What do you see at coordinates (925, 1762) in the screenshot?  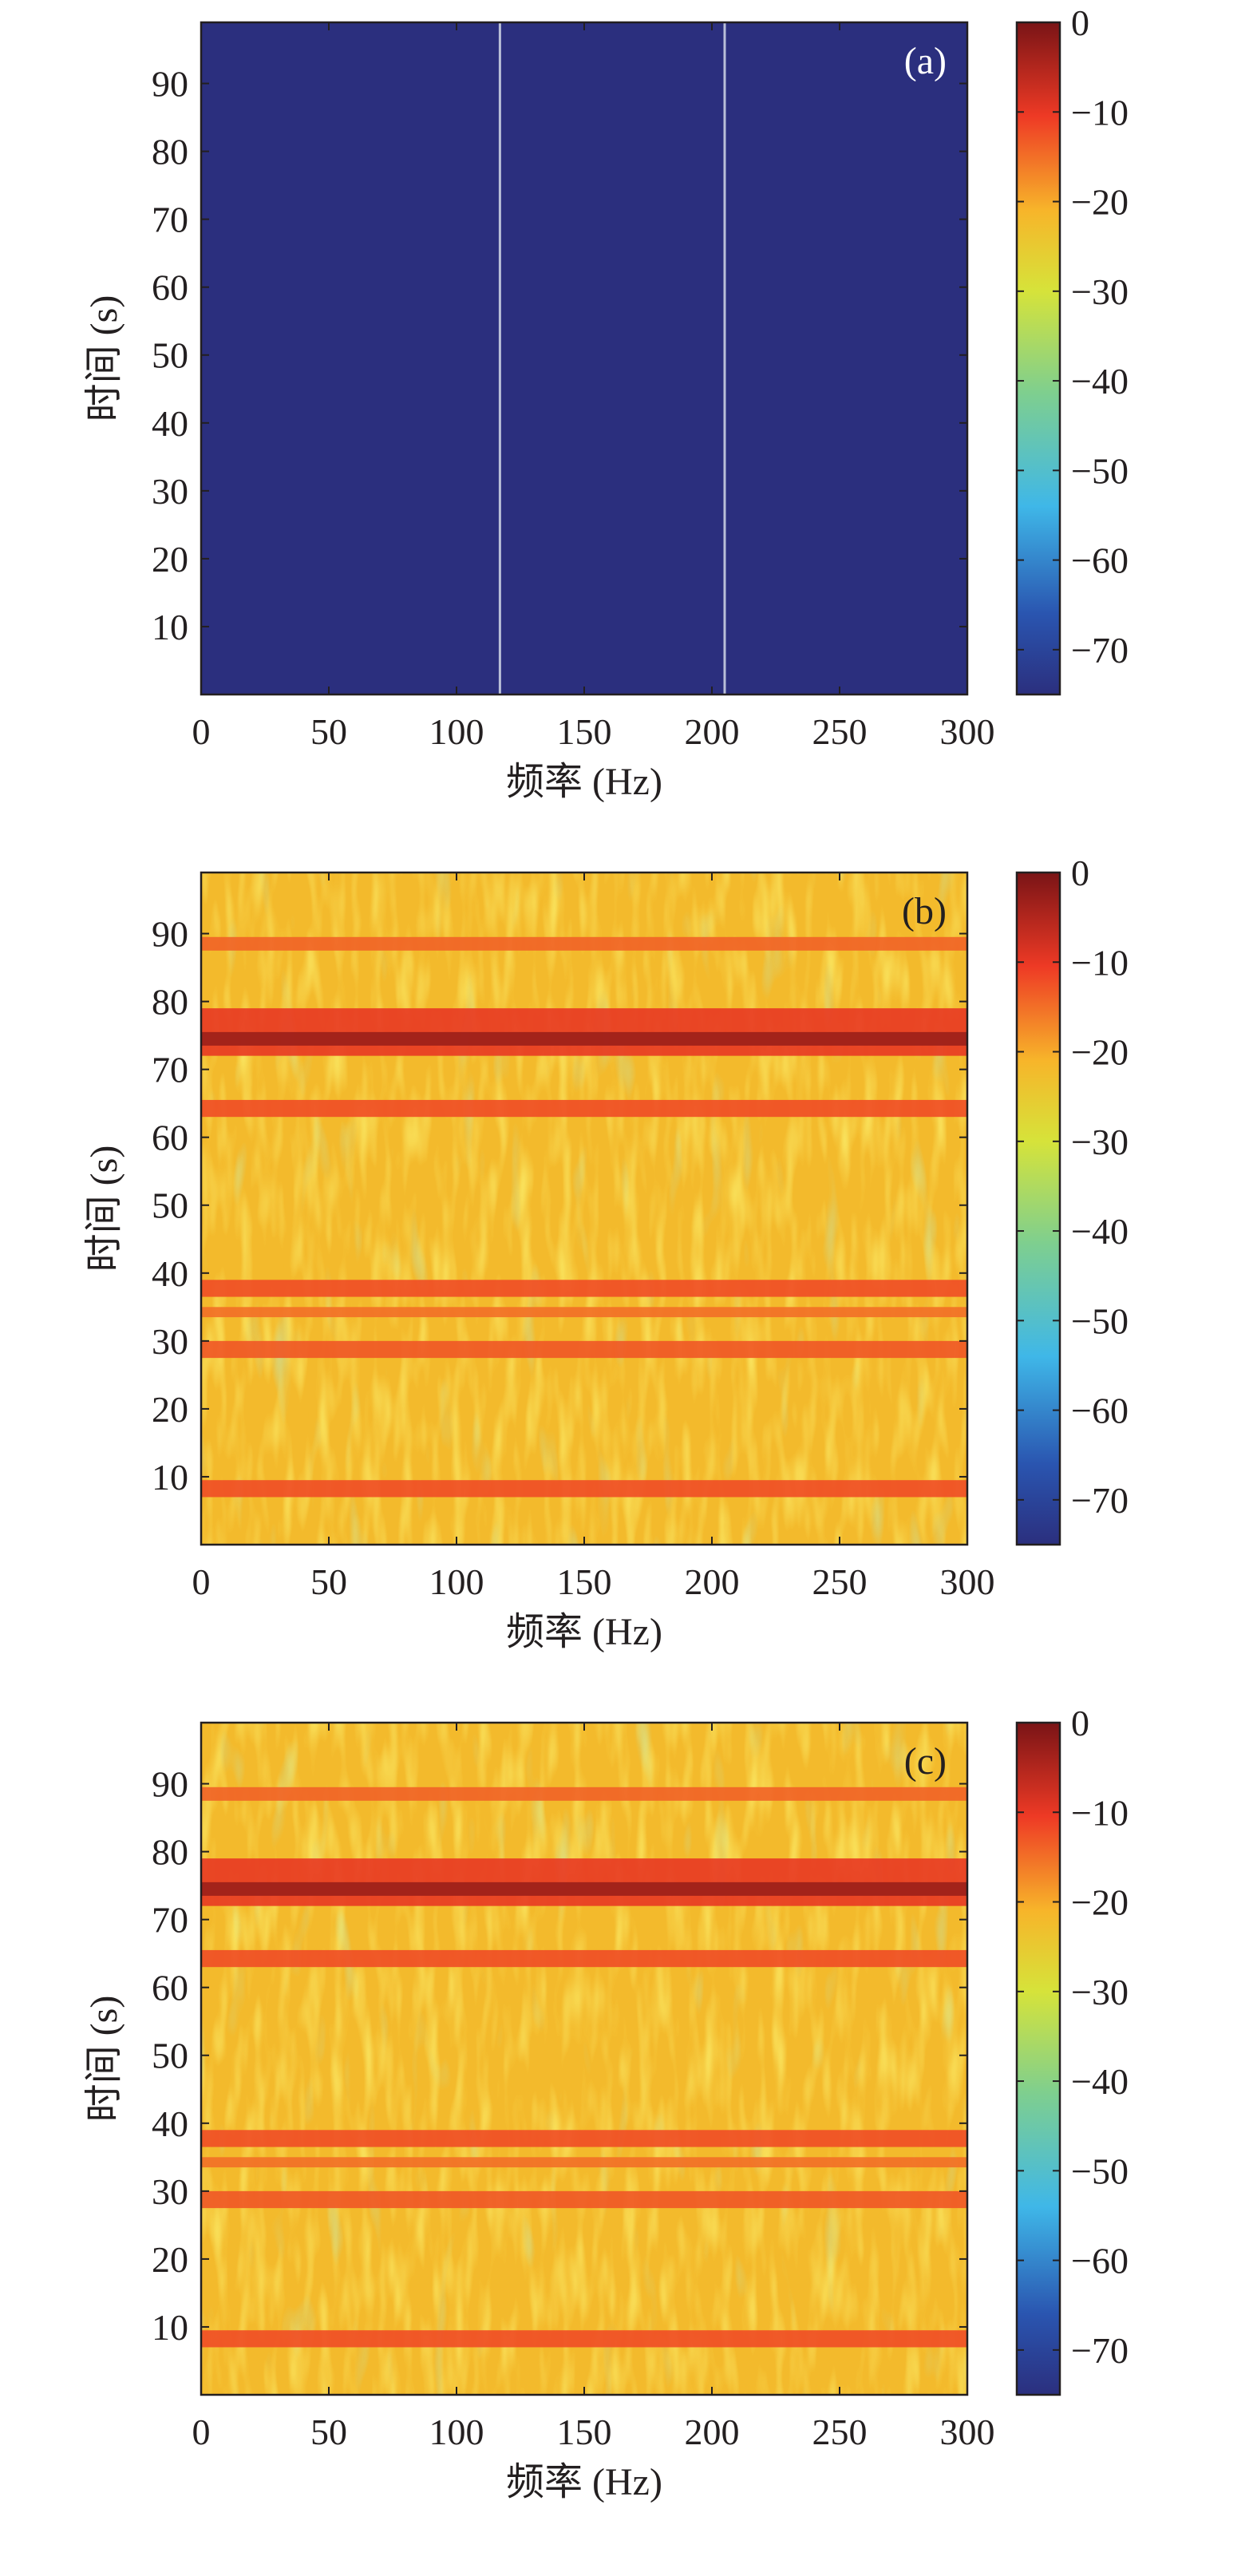 I see `panel-label: (c)` at bounding box center [925, 1762].